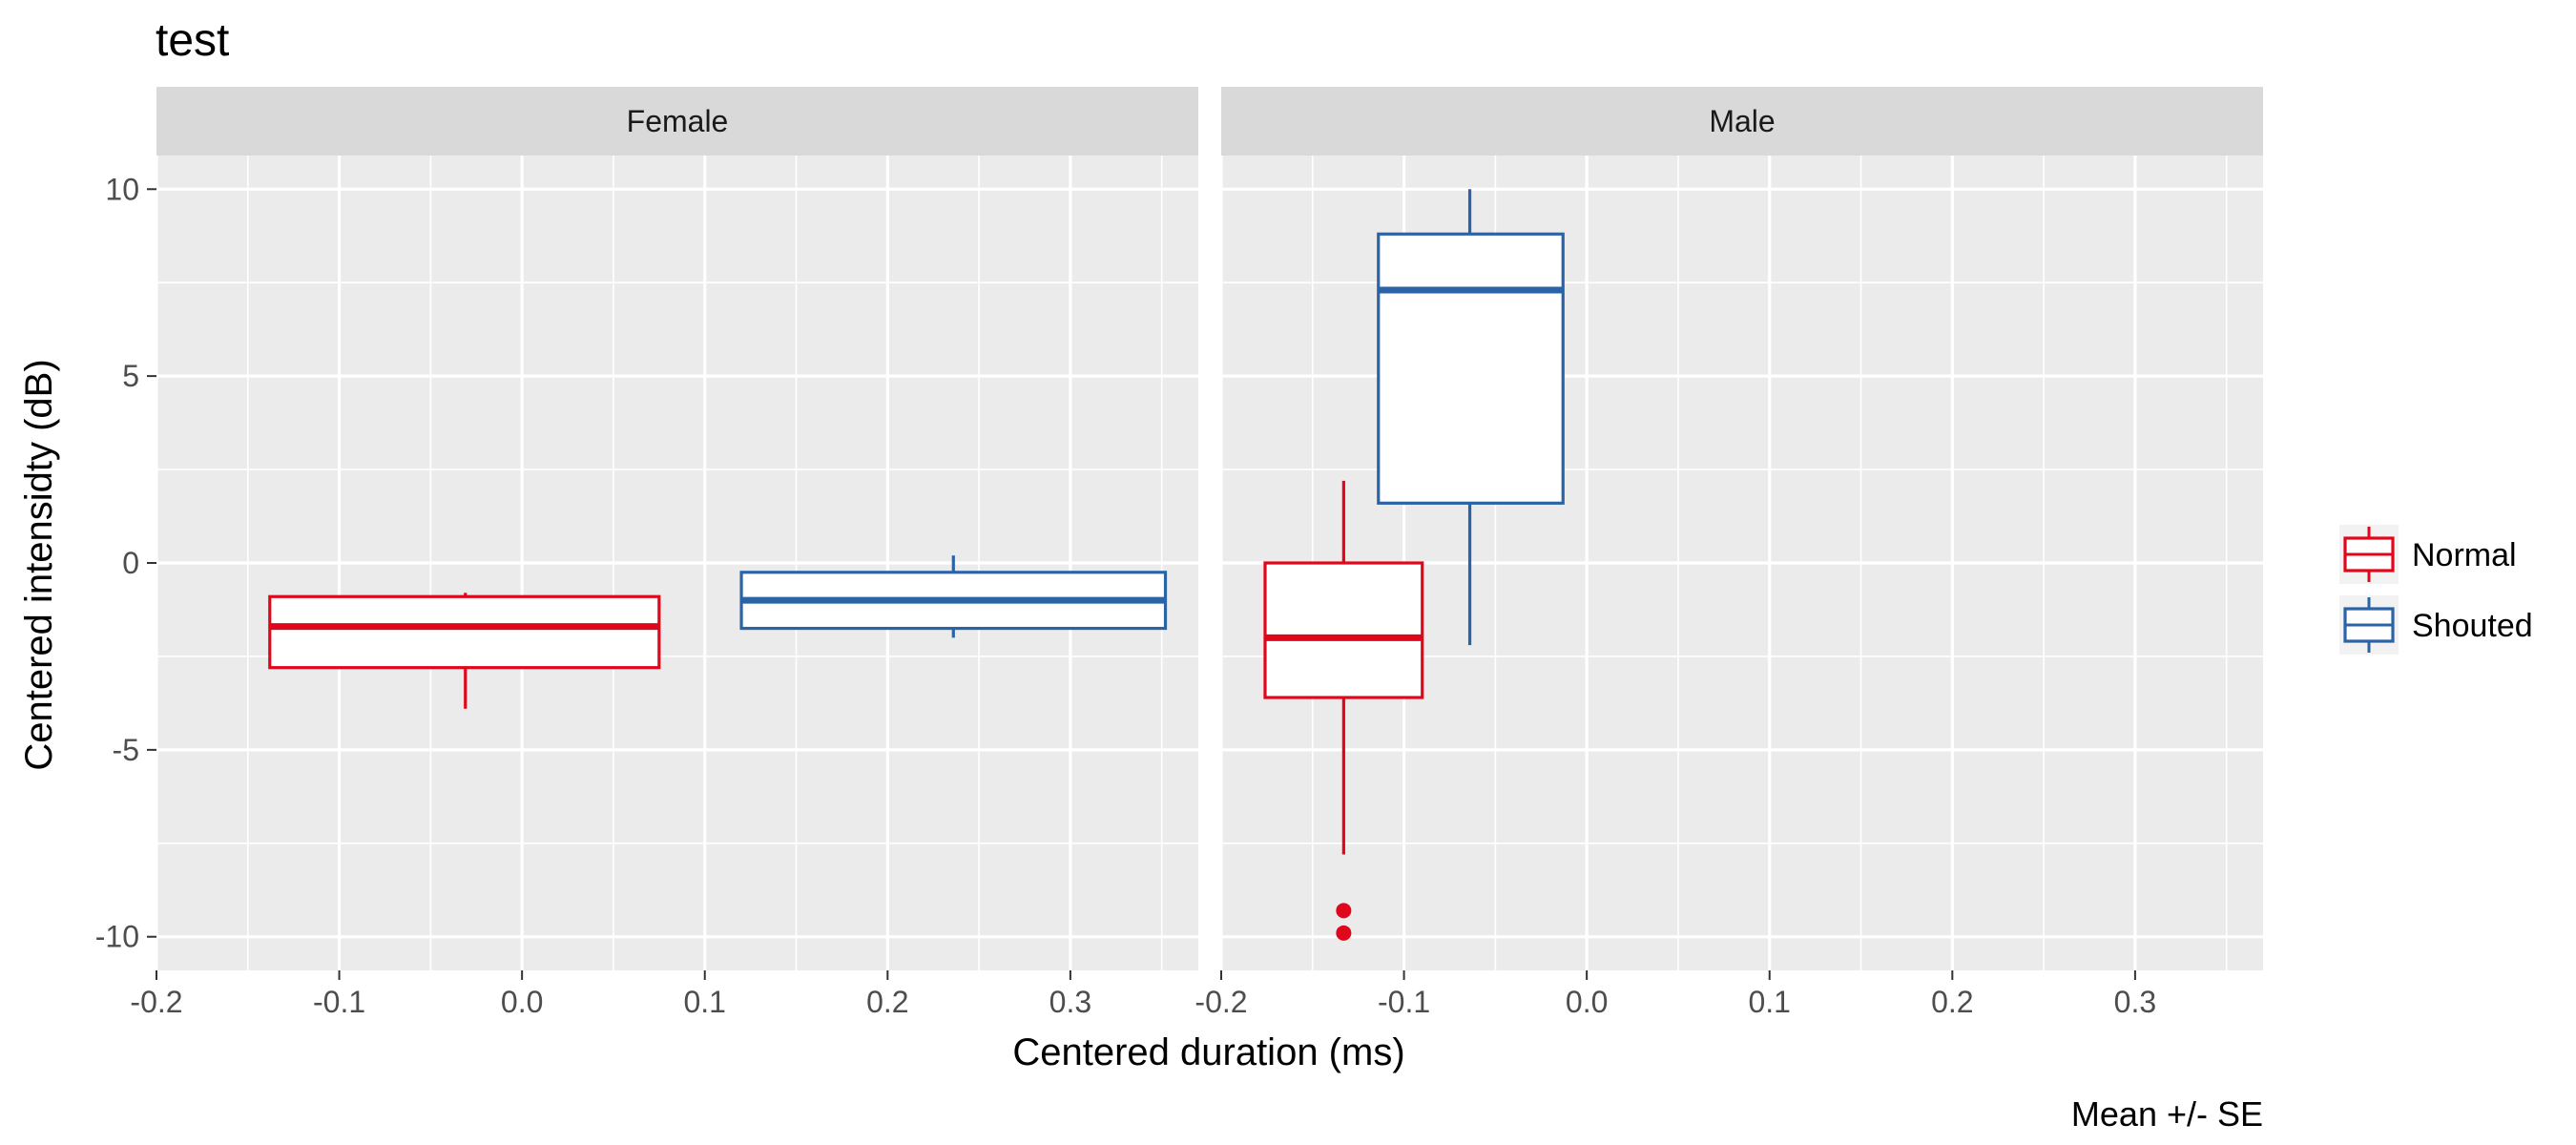 The height and width of the screenshot is (1145, 2576). Describe the element at coordinates (130, 563) in the screenshot. I see `y-tick-label: 0` at that location.